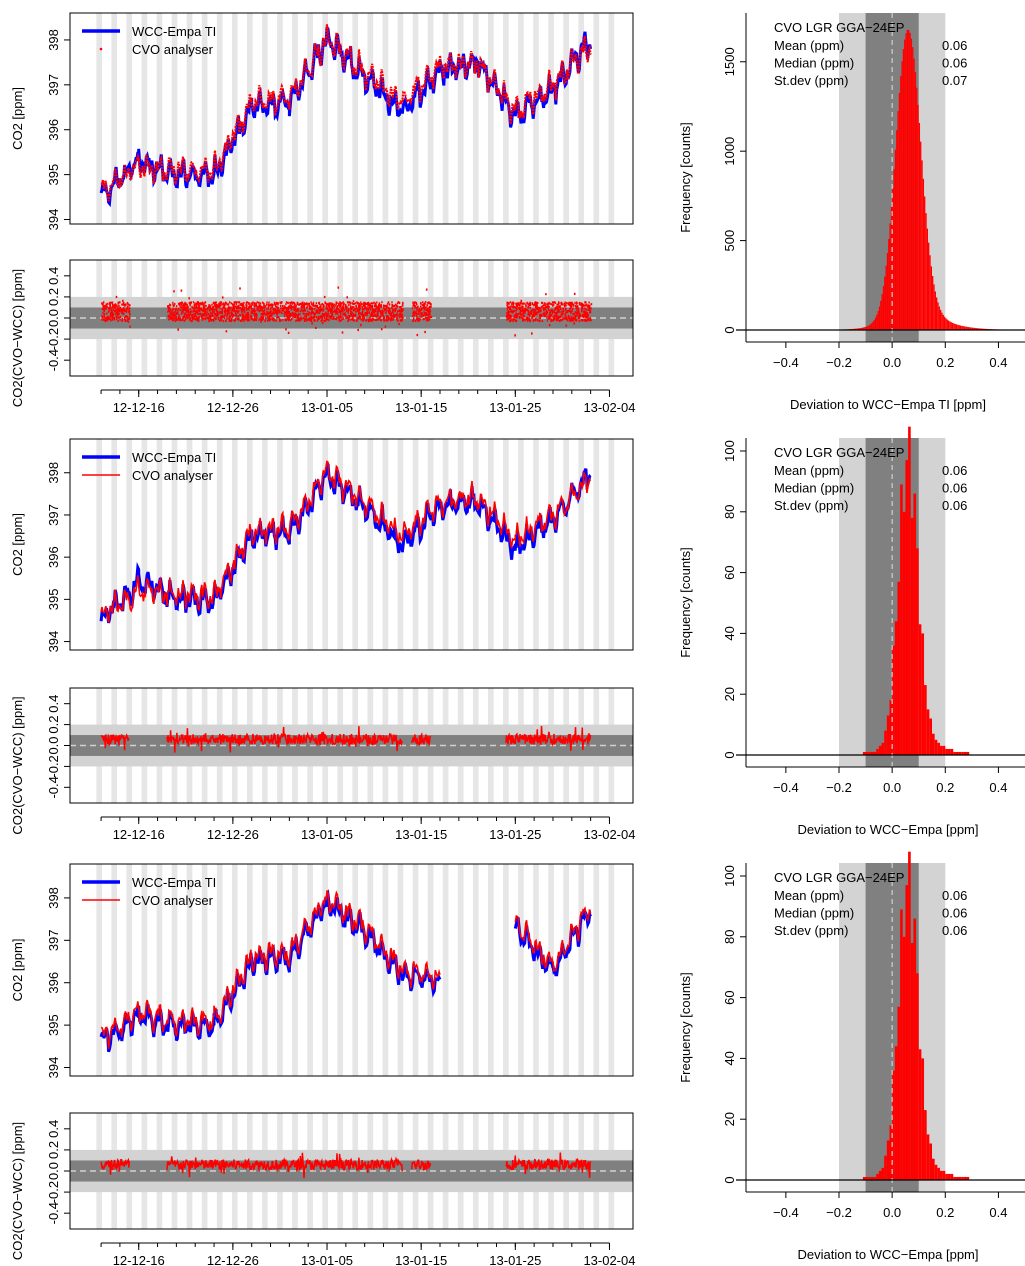 This screenshot has height=1266, width=1025. Describe the element at coordinates (839, 1212) in the screenshot. I see `hist-x-tick-label: −0.2` at that location.